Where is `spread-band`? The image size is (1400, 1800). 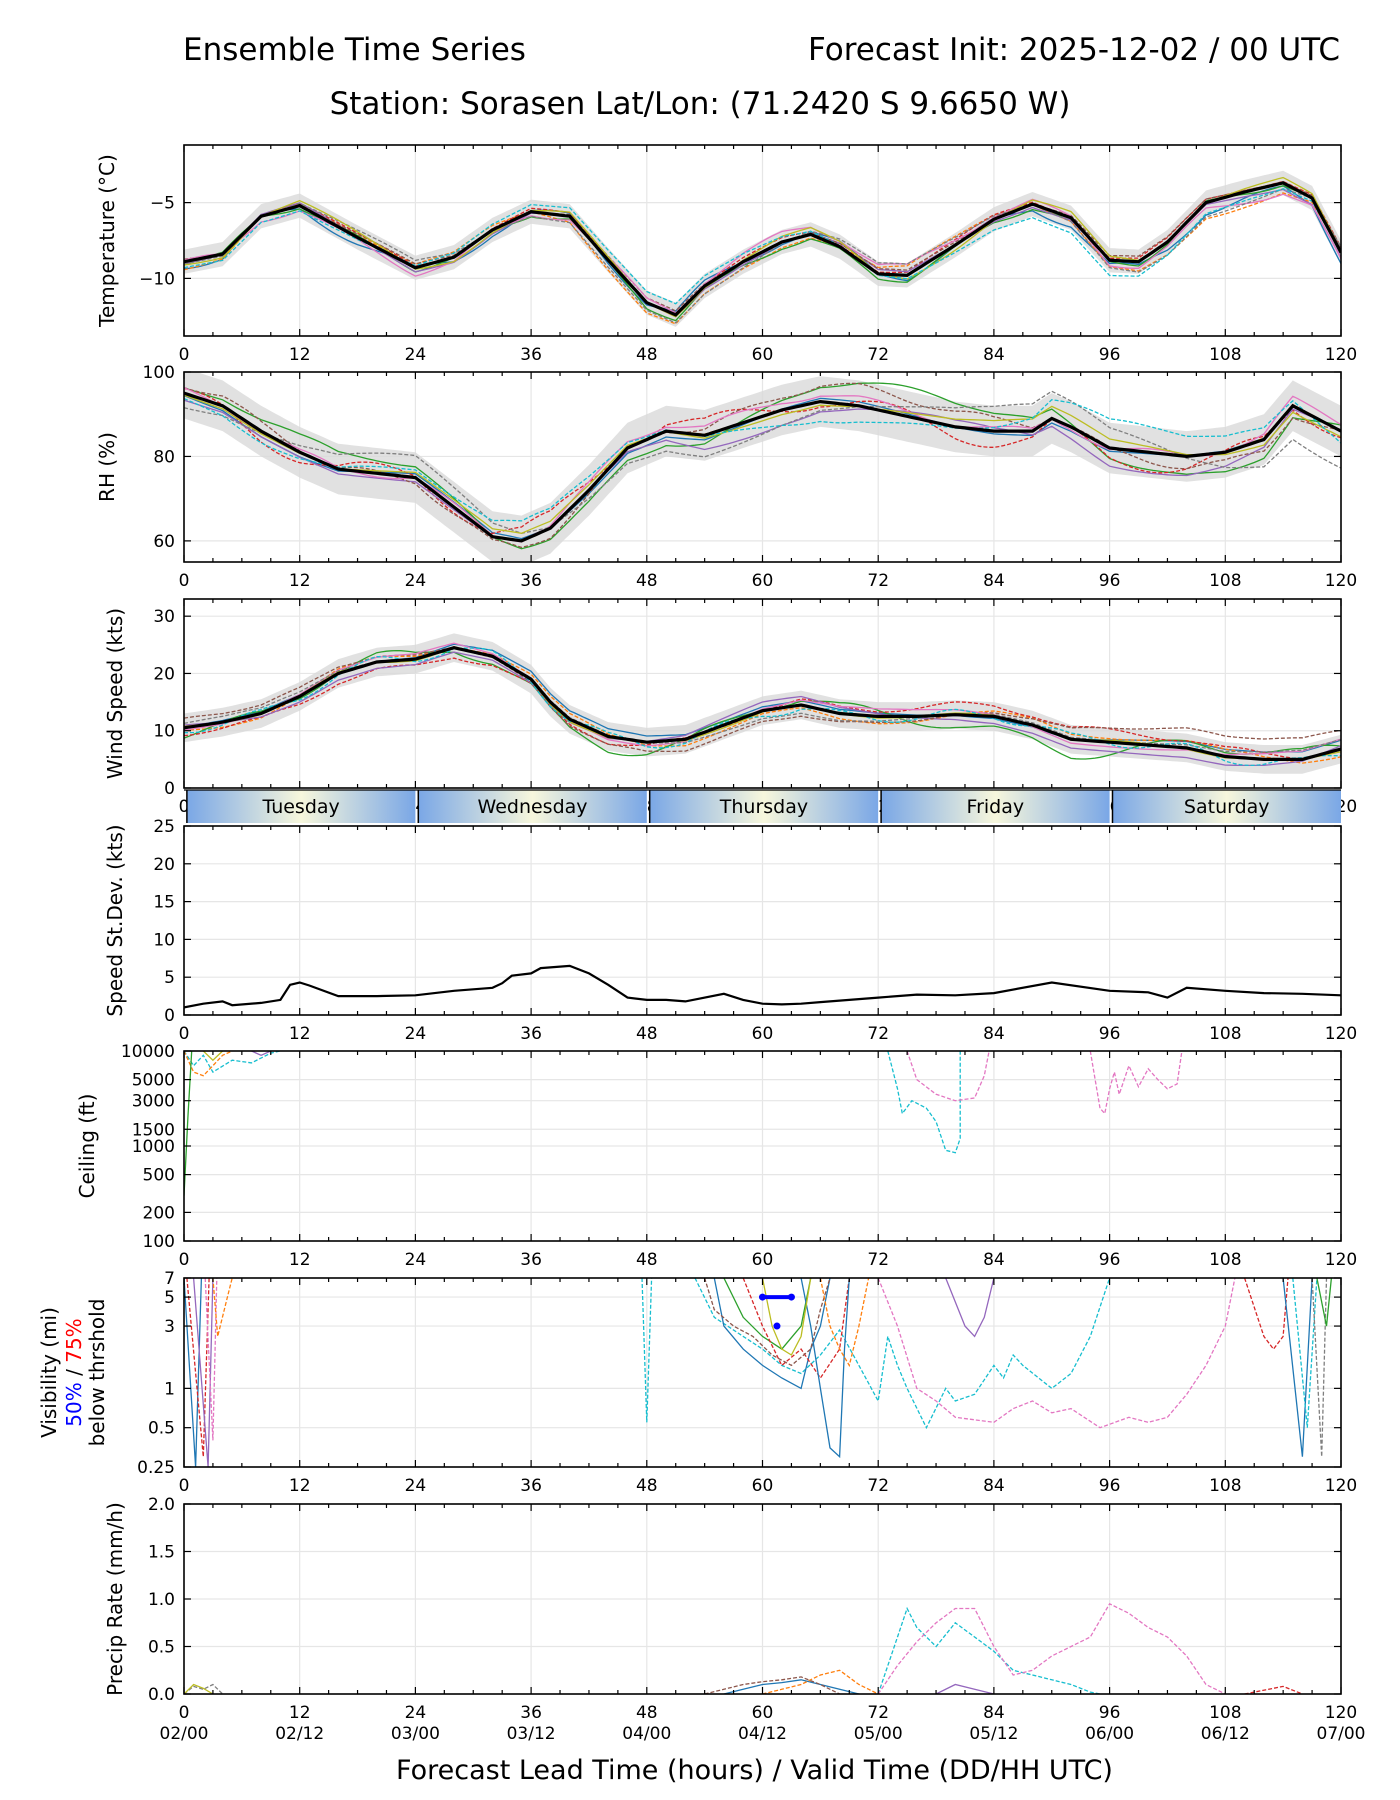 spread-band is located at coordinates (762, 703).